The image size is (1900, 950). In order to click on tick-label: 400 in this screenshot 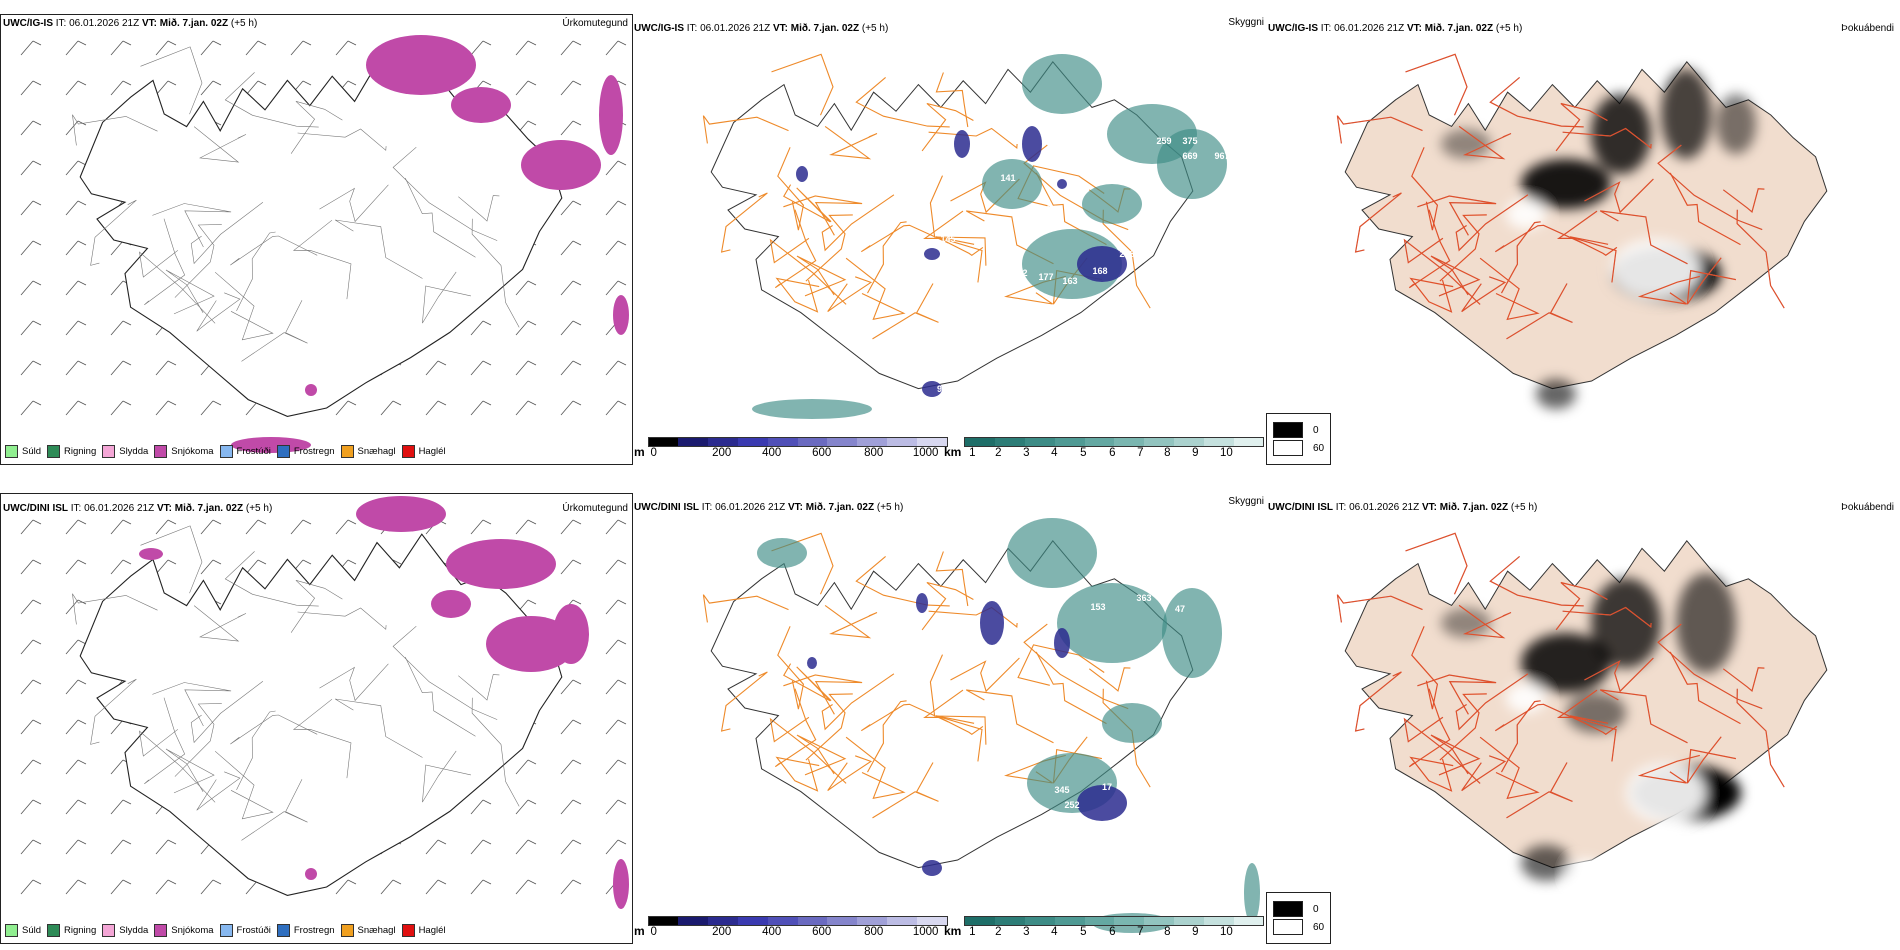, I will do `click(772, 932)`.